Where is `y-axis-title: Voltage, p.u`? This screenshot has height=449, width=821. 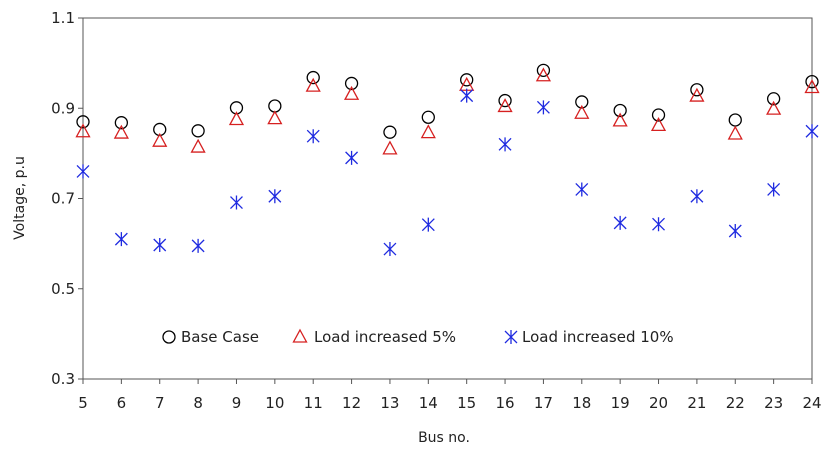 y-axis-title: Voltage, p.u is located at coordinates (20, 198).